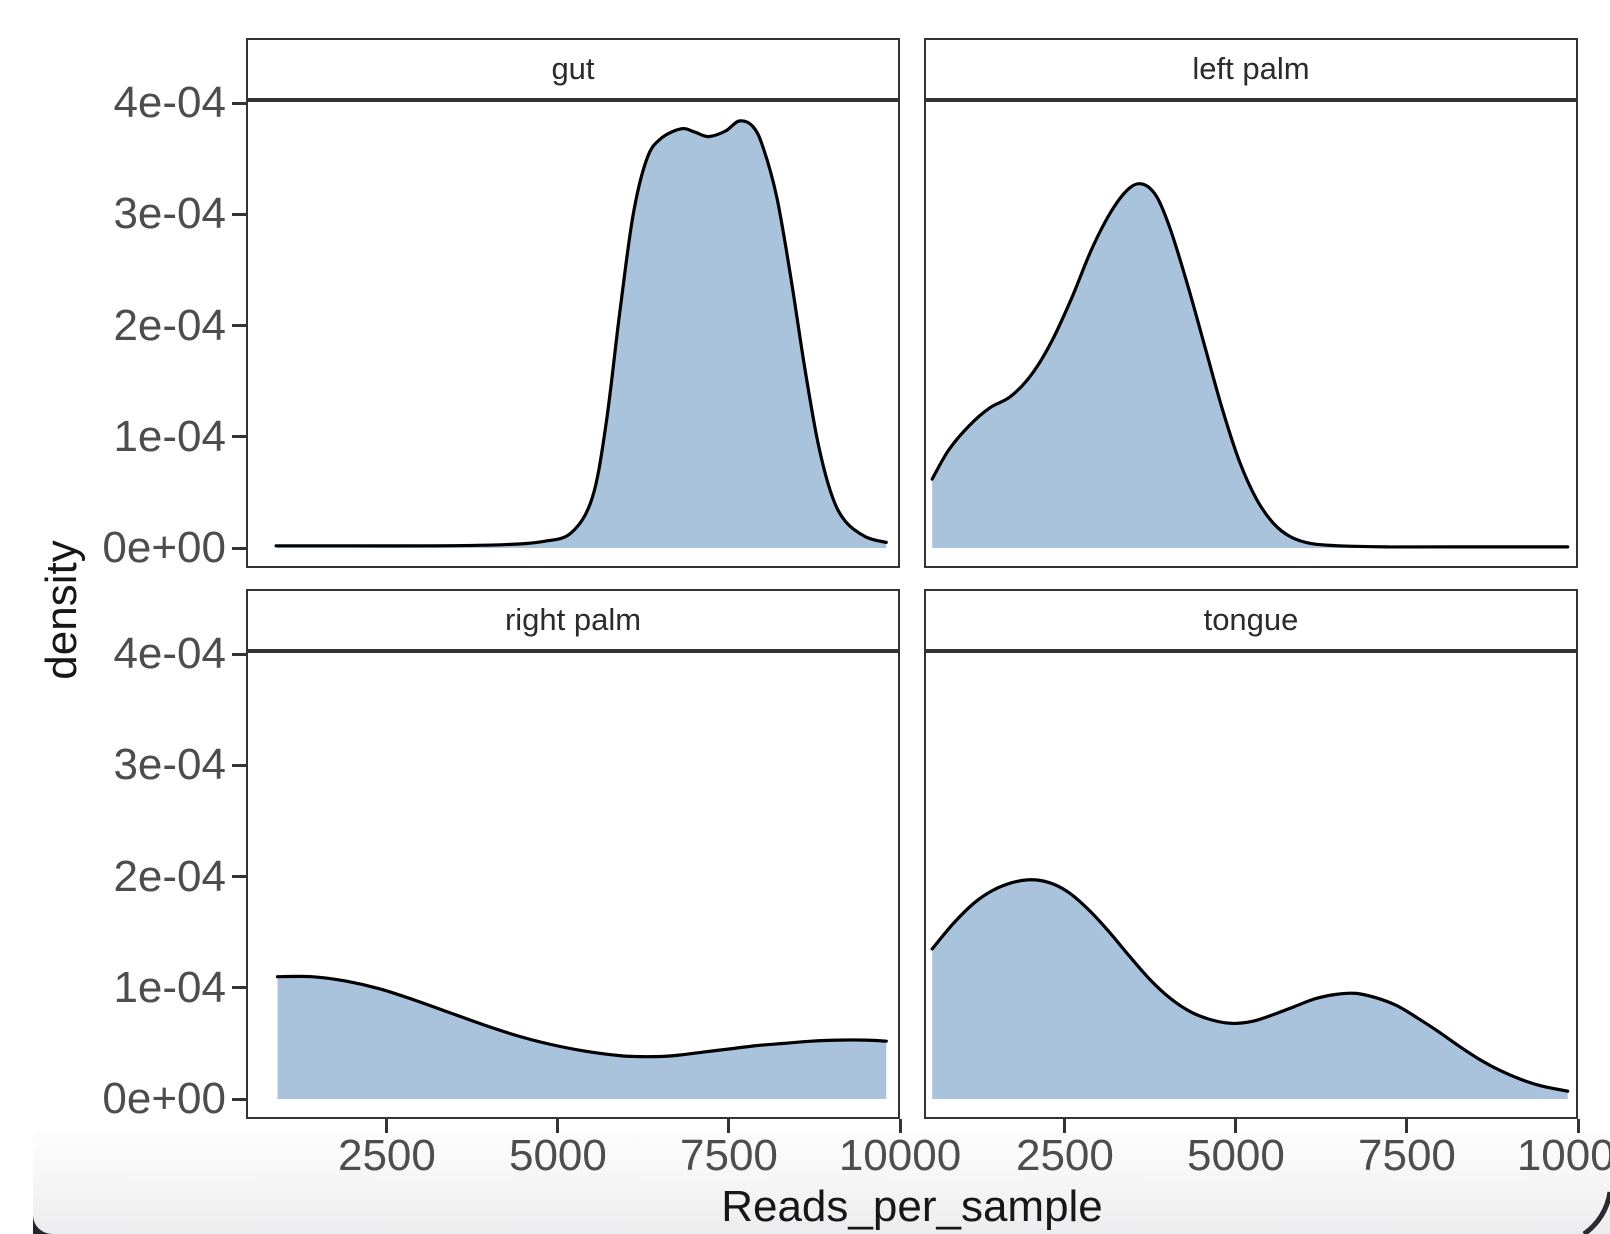  What do you see at coordinates (912, 1206) in the screenshot?
I see `x-axis-title: Reads_per_sample` at bounding box center [912, 1206].